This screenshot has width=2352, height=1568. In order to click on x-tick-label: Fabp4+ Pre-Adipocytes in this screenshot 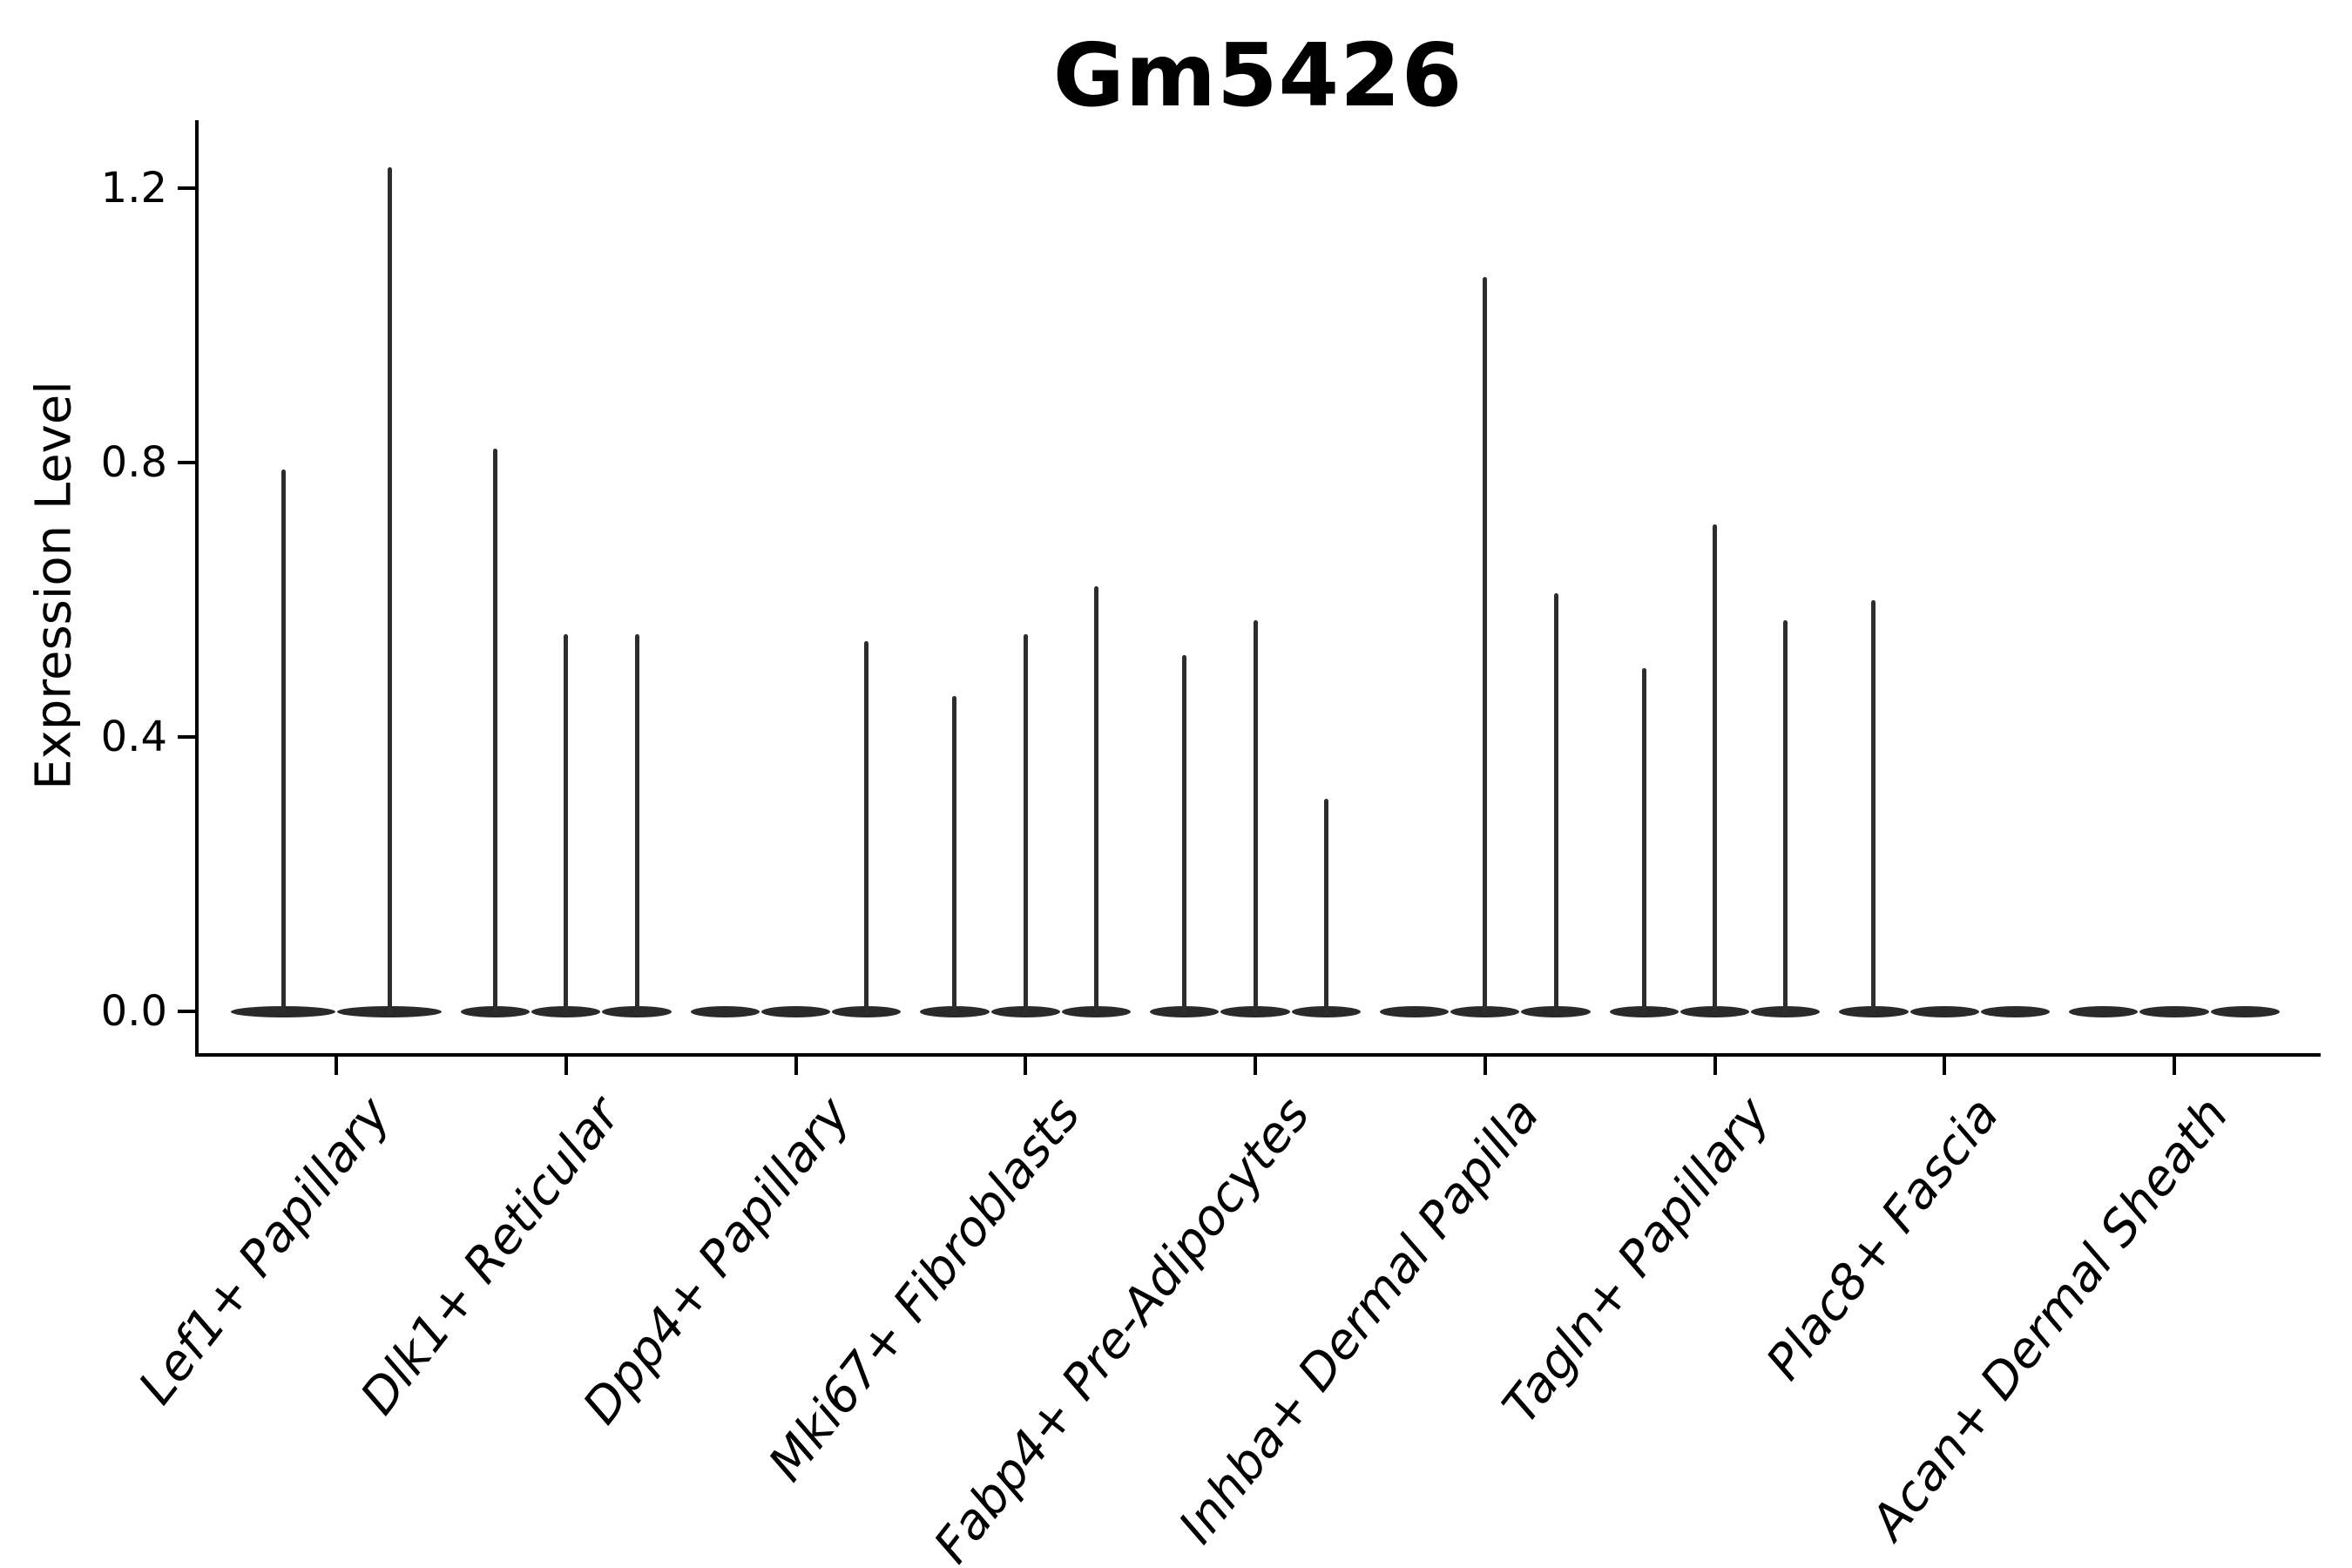, I will do `click(1122, 1327)`.